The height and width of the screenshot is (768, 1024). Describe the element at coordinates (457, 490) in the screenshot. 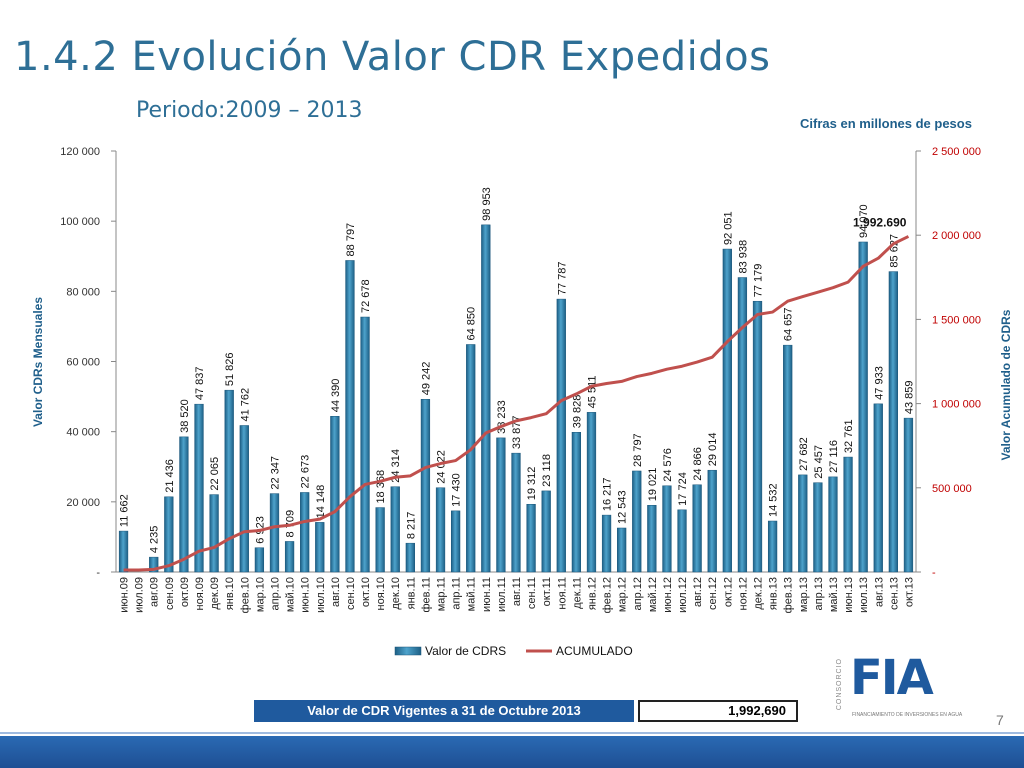

I see `bar-data-label: 17 430` at that location.